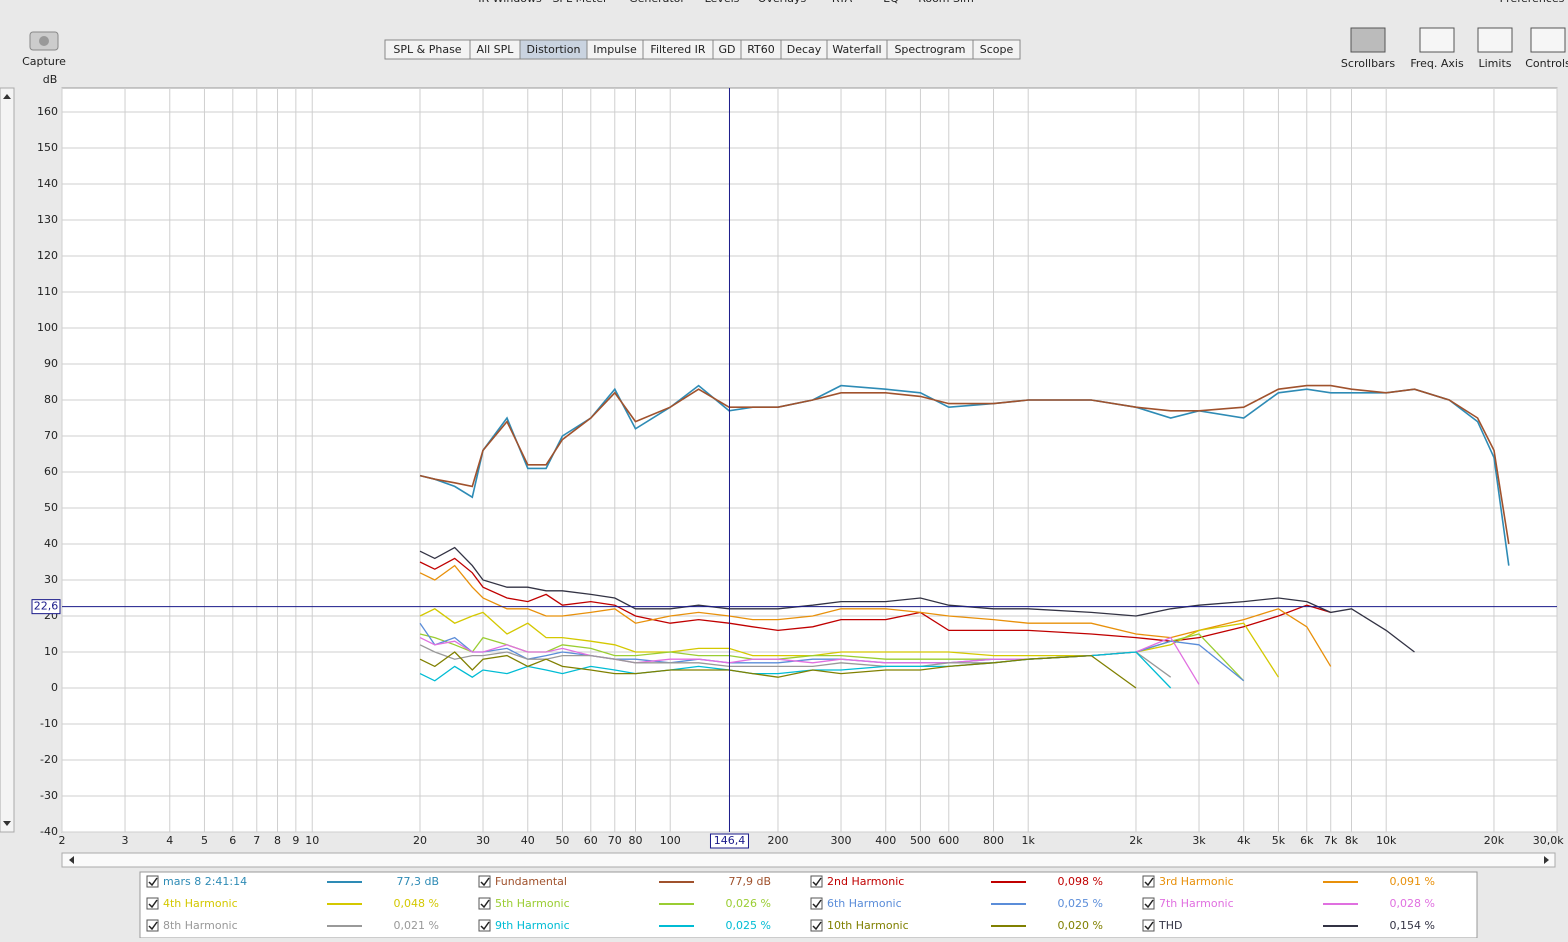 This screenshot has height=942, width=1568. I want to click on legend-name: 8th Harmonic, so click(200, 925).